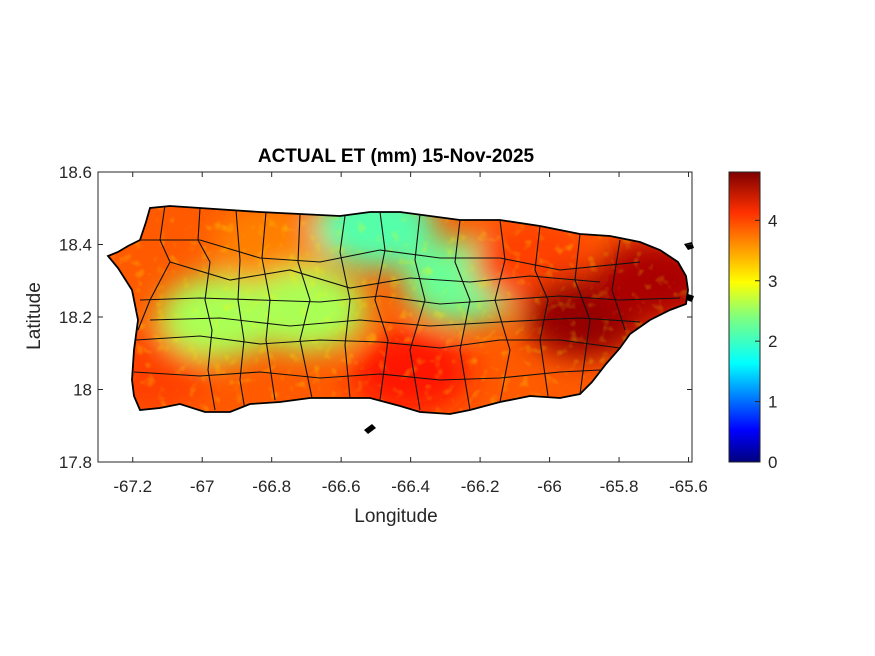  Describe the element at coordinates (82, 390) in the screenshot. I see `y-tick-label: 18` at that location.